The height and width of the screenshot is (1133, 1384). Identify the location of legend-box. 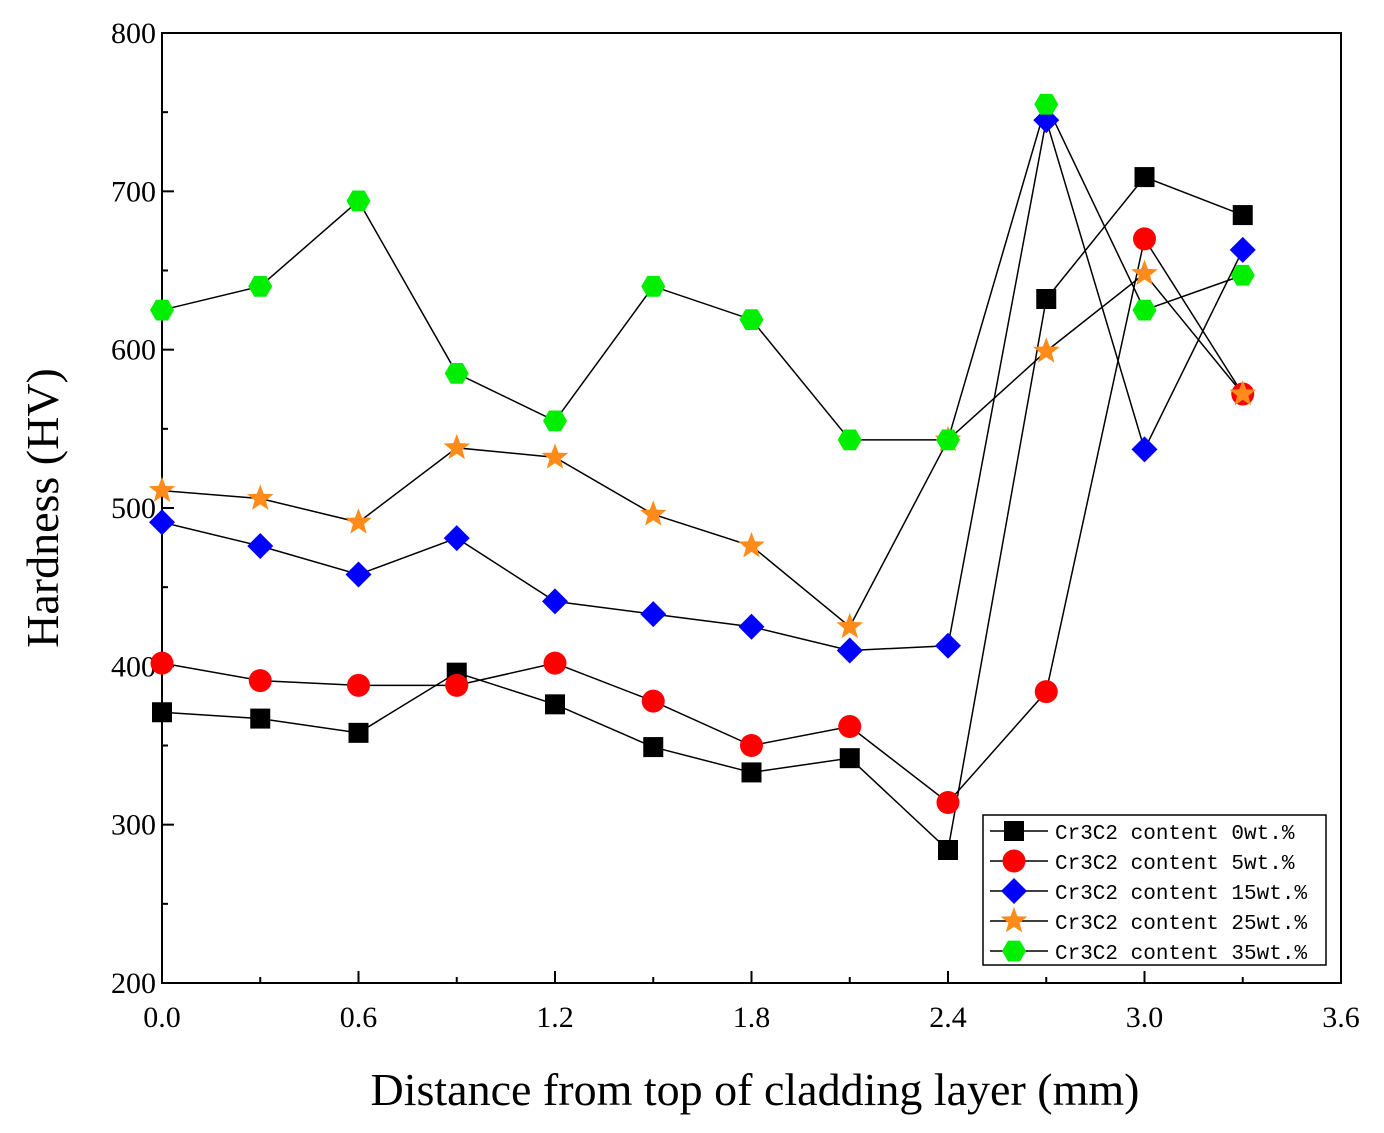
(1154, 890).